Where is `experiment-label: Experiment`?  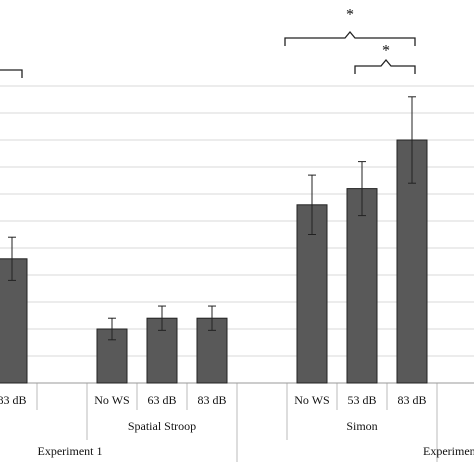 experiment-label: Experiment is located at coordinates (448, 451).